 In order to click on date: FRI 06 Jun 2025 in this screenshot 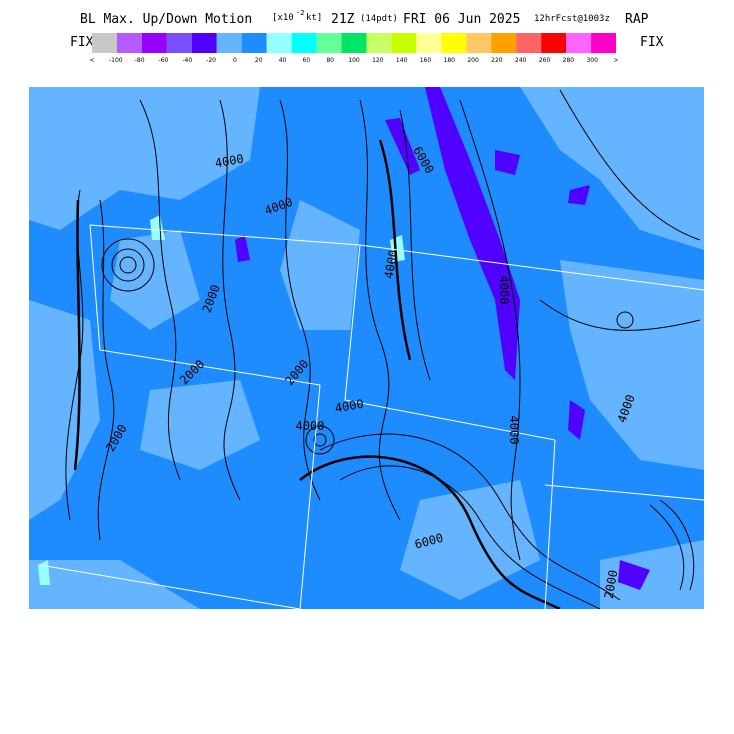, I will do `click(461, 19)`.